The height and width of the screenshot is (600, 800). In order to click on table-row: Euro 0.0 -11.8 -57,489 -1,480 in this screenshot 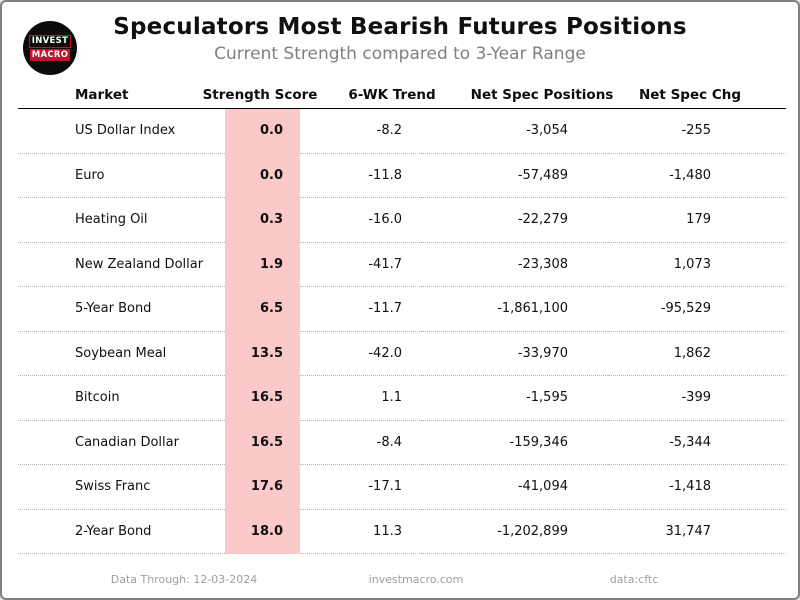, I will do `click(402, 175)`.